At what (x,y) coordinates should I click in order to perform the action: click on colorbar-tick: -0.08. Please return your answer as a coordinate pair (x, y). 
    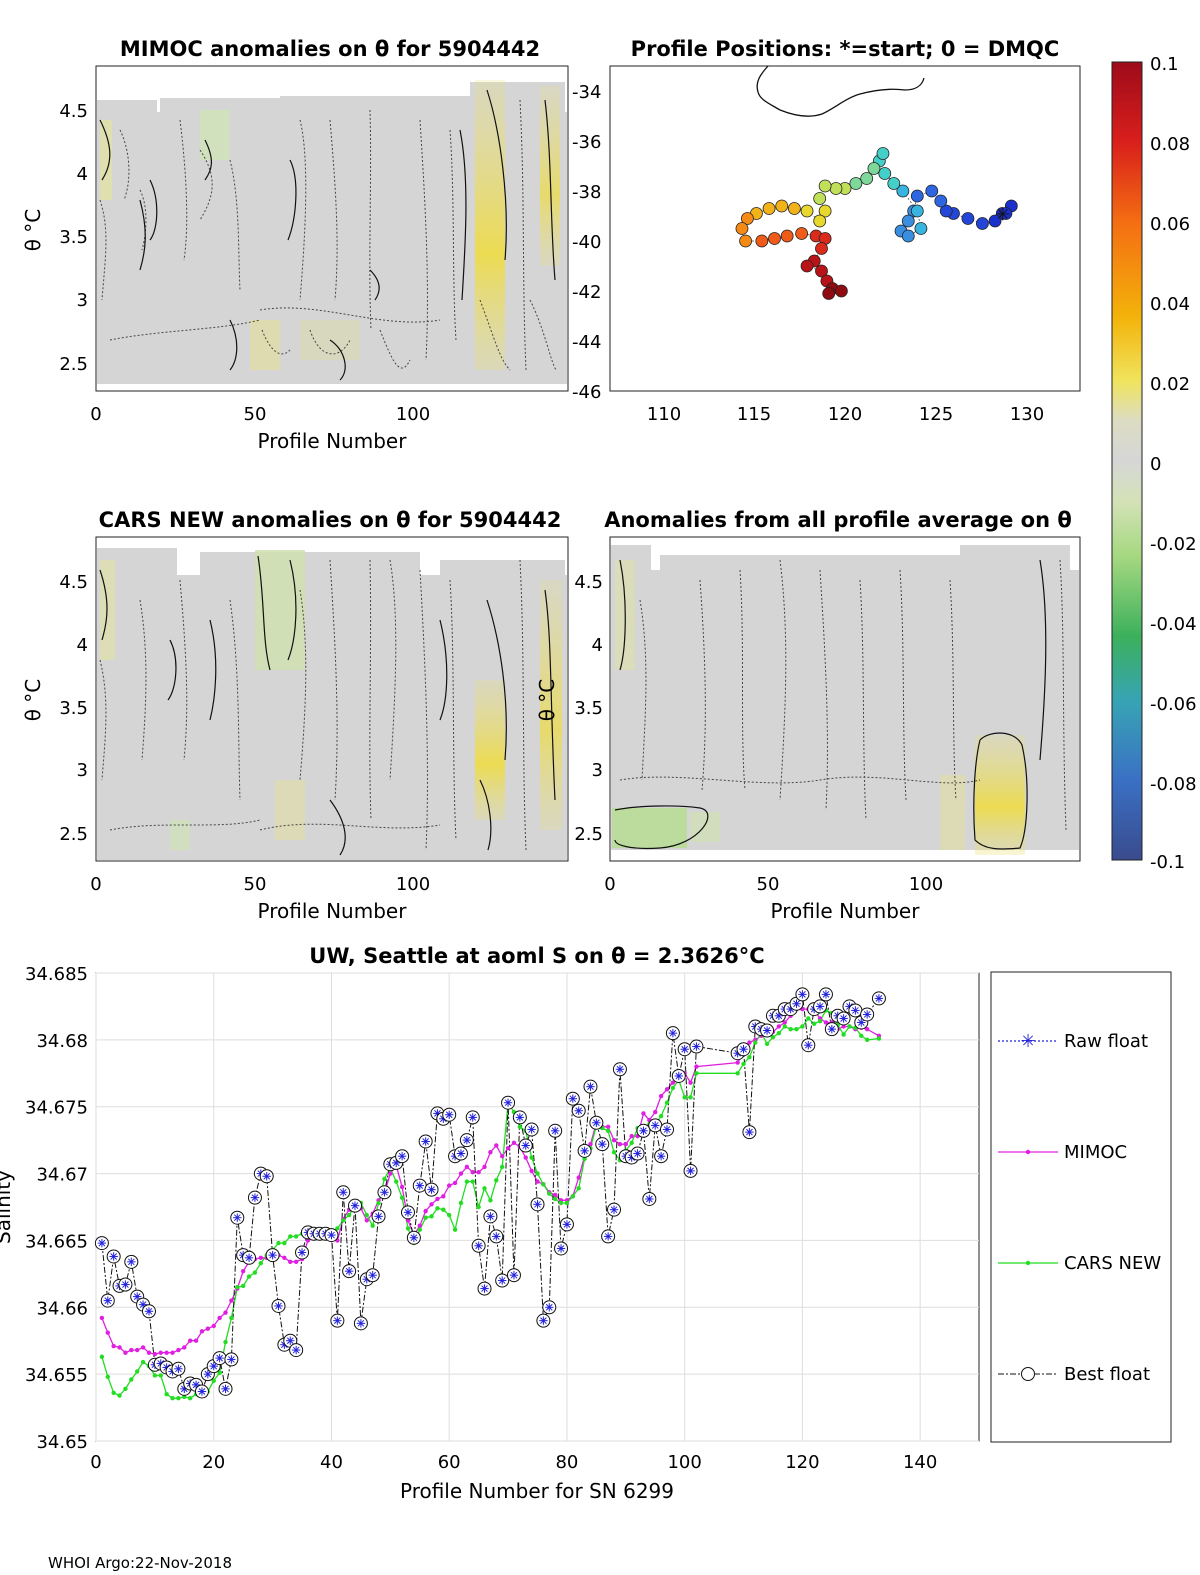
    Looking at the image, I should click on (1173, 784).